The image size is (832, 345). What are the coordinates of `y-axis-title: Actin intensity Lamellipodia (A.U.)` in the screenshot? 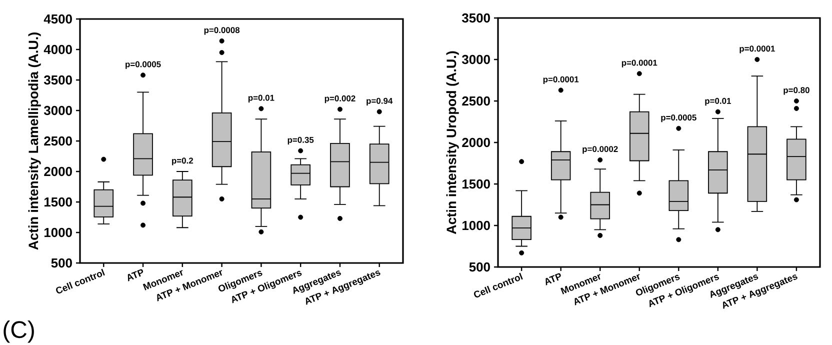 It's located at (34, 141).